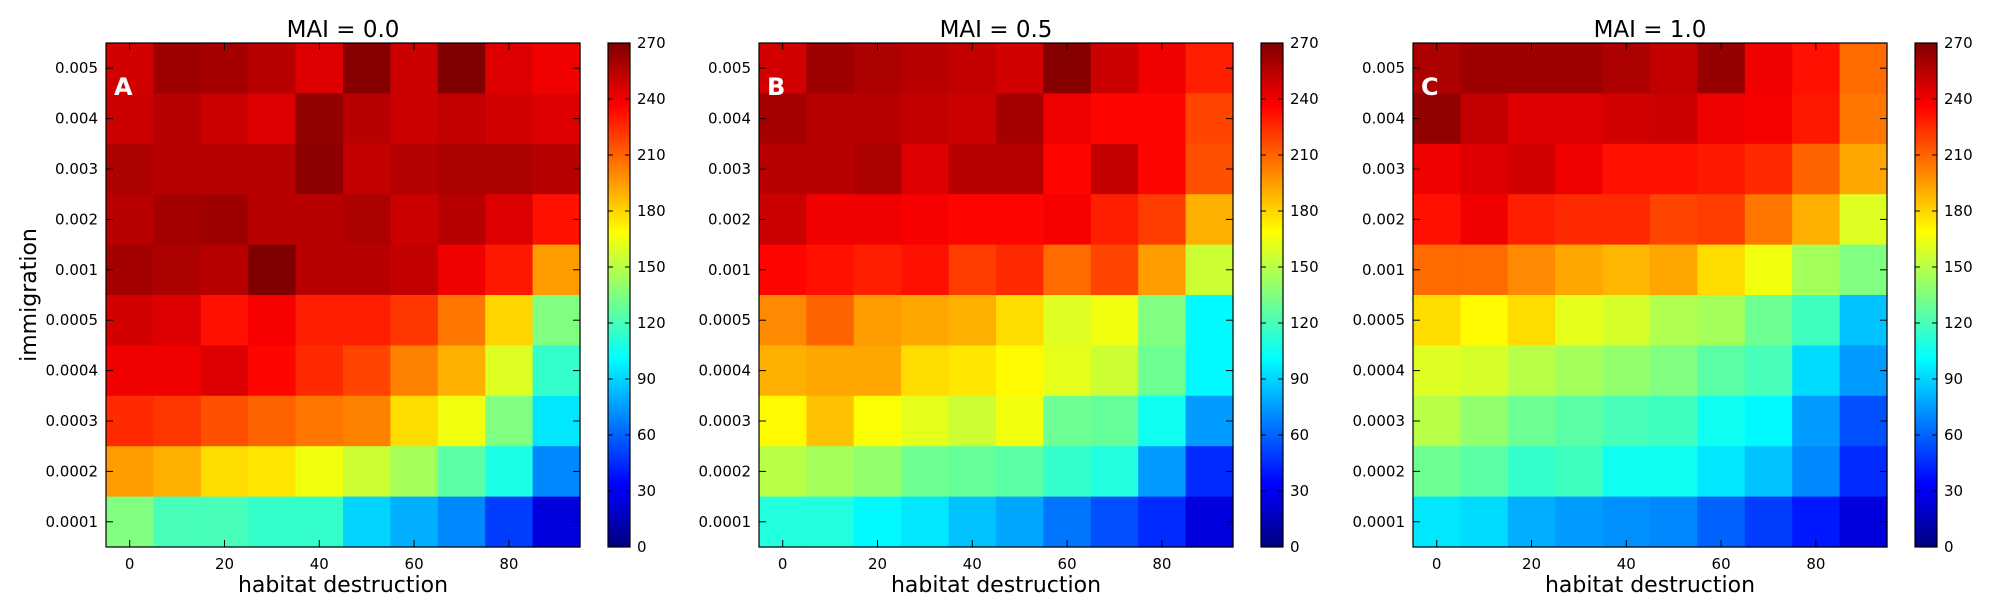  What do you see at coordinates (1067, 564) in the screenshot?
I see `x-tick-label: 60` at bounding box center [1067, 564].